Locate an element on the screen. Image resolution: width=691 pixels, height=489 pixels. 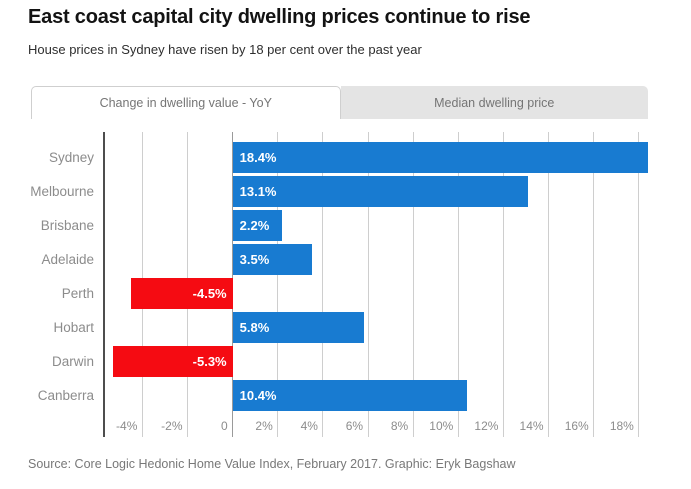
tab-median-dwelling-price: Median dwelling price is located at coordinates (494, 102).